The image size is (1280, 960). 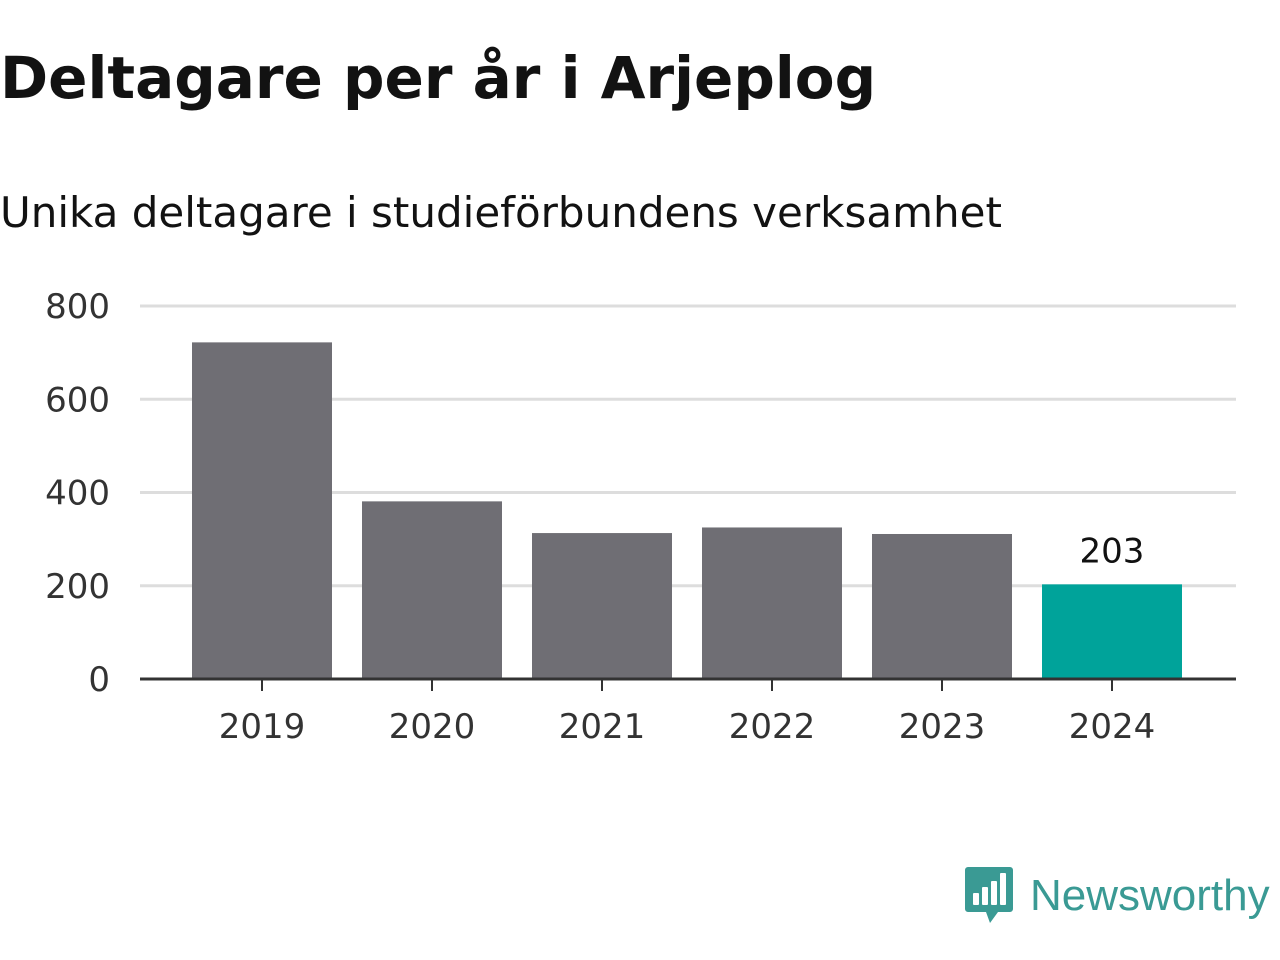 I want to click on x-tick-label: 2024, so click(x=1112, y=727).